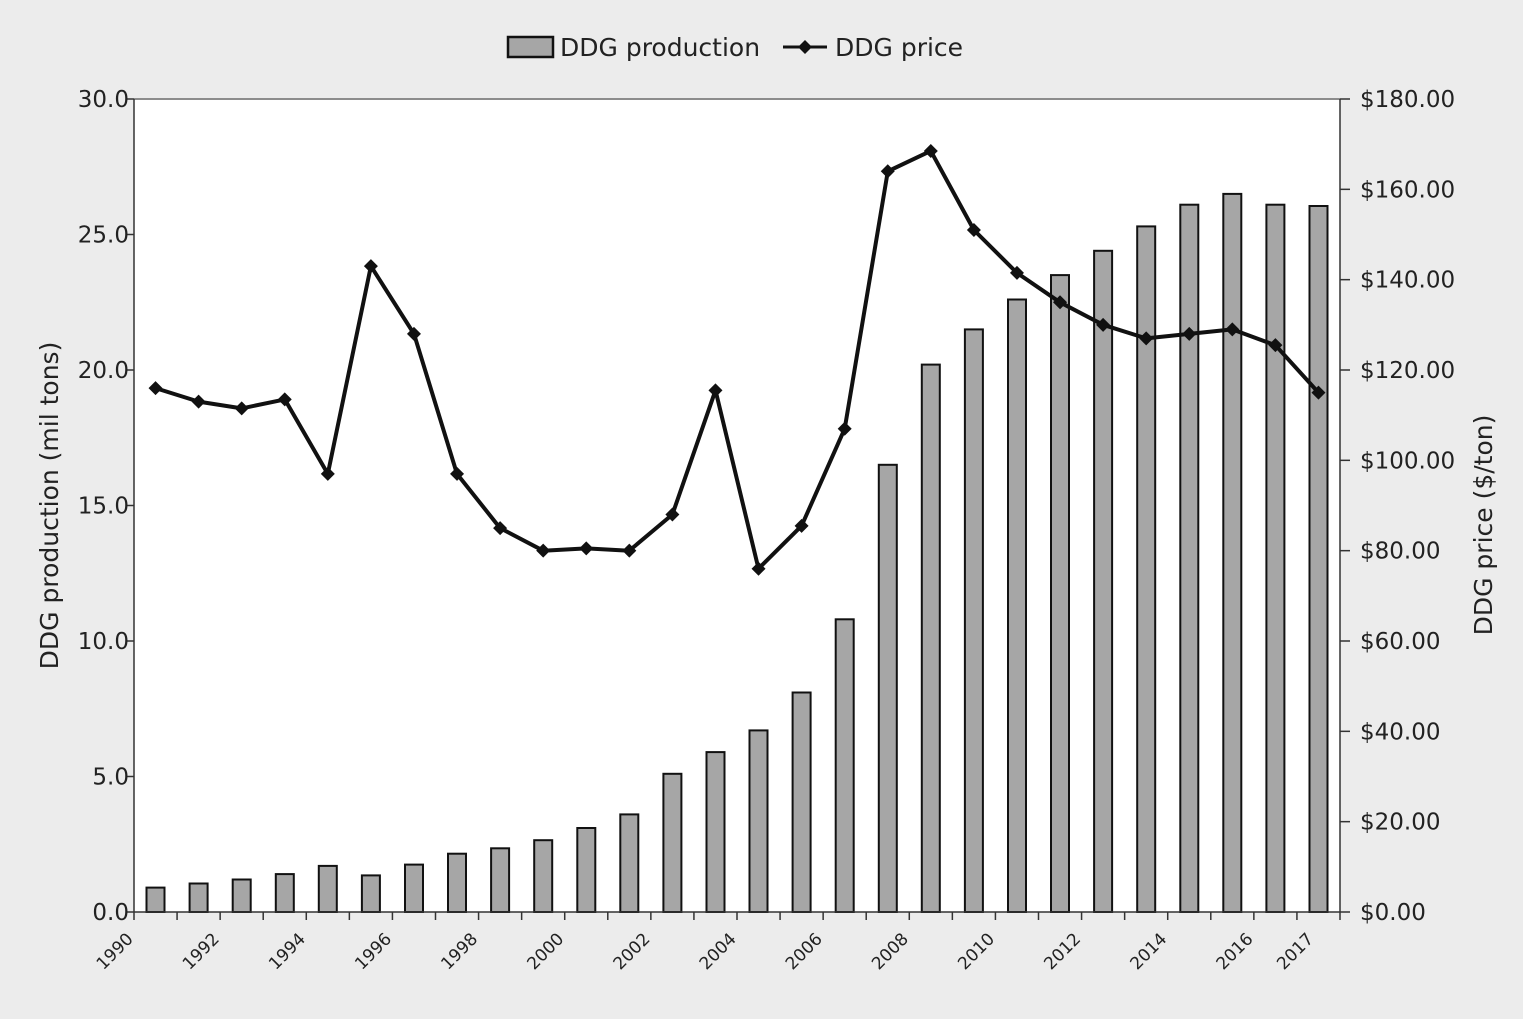 The width and height of the screenshot is (1523, 1019). What do you see at coordinates (718, 951) in the screenshot?
I see `x-tick-label: 2004` at bounding box center [718, 951].